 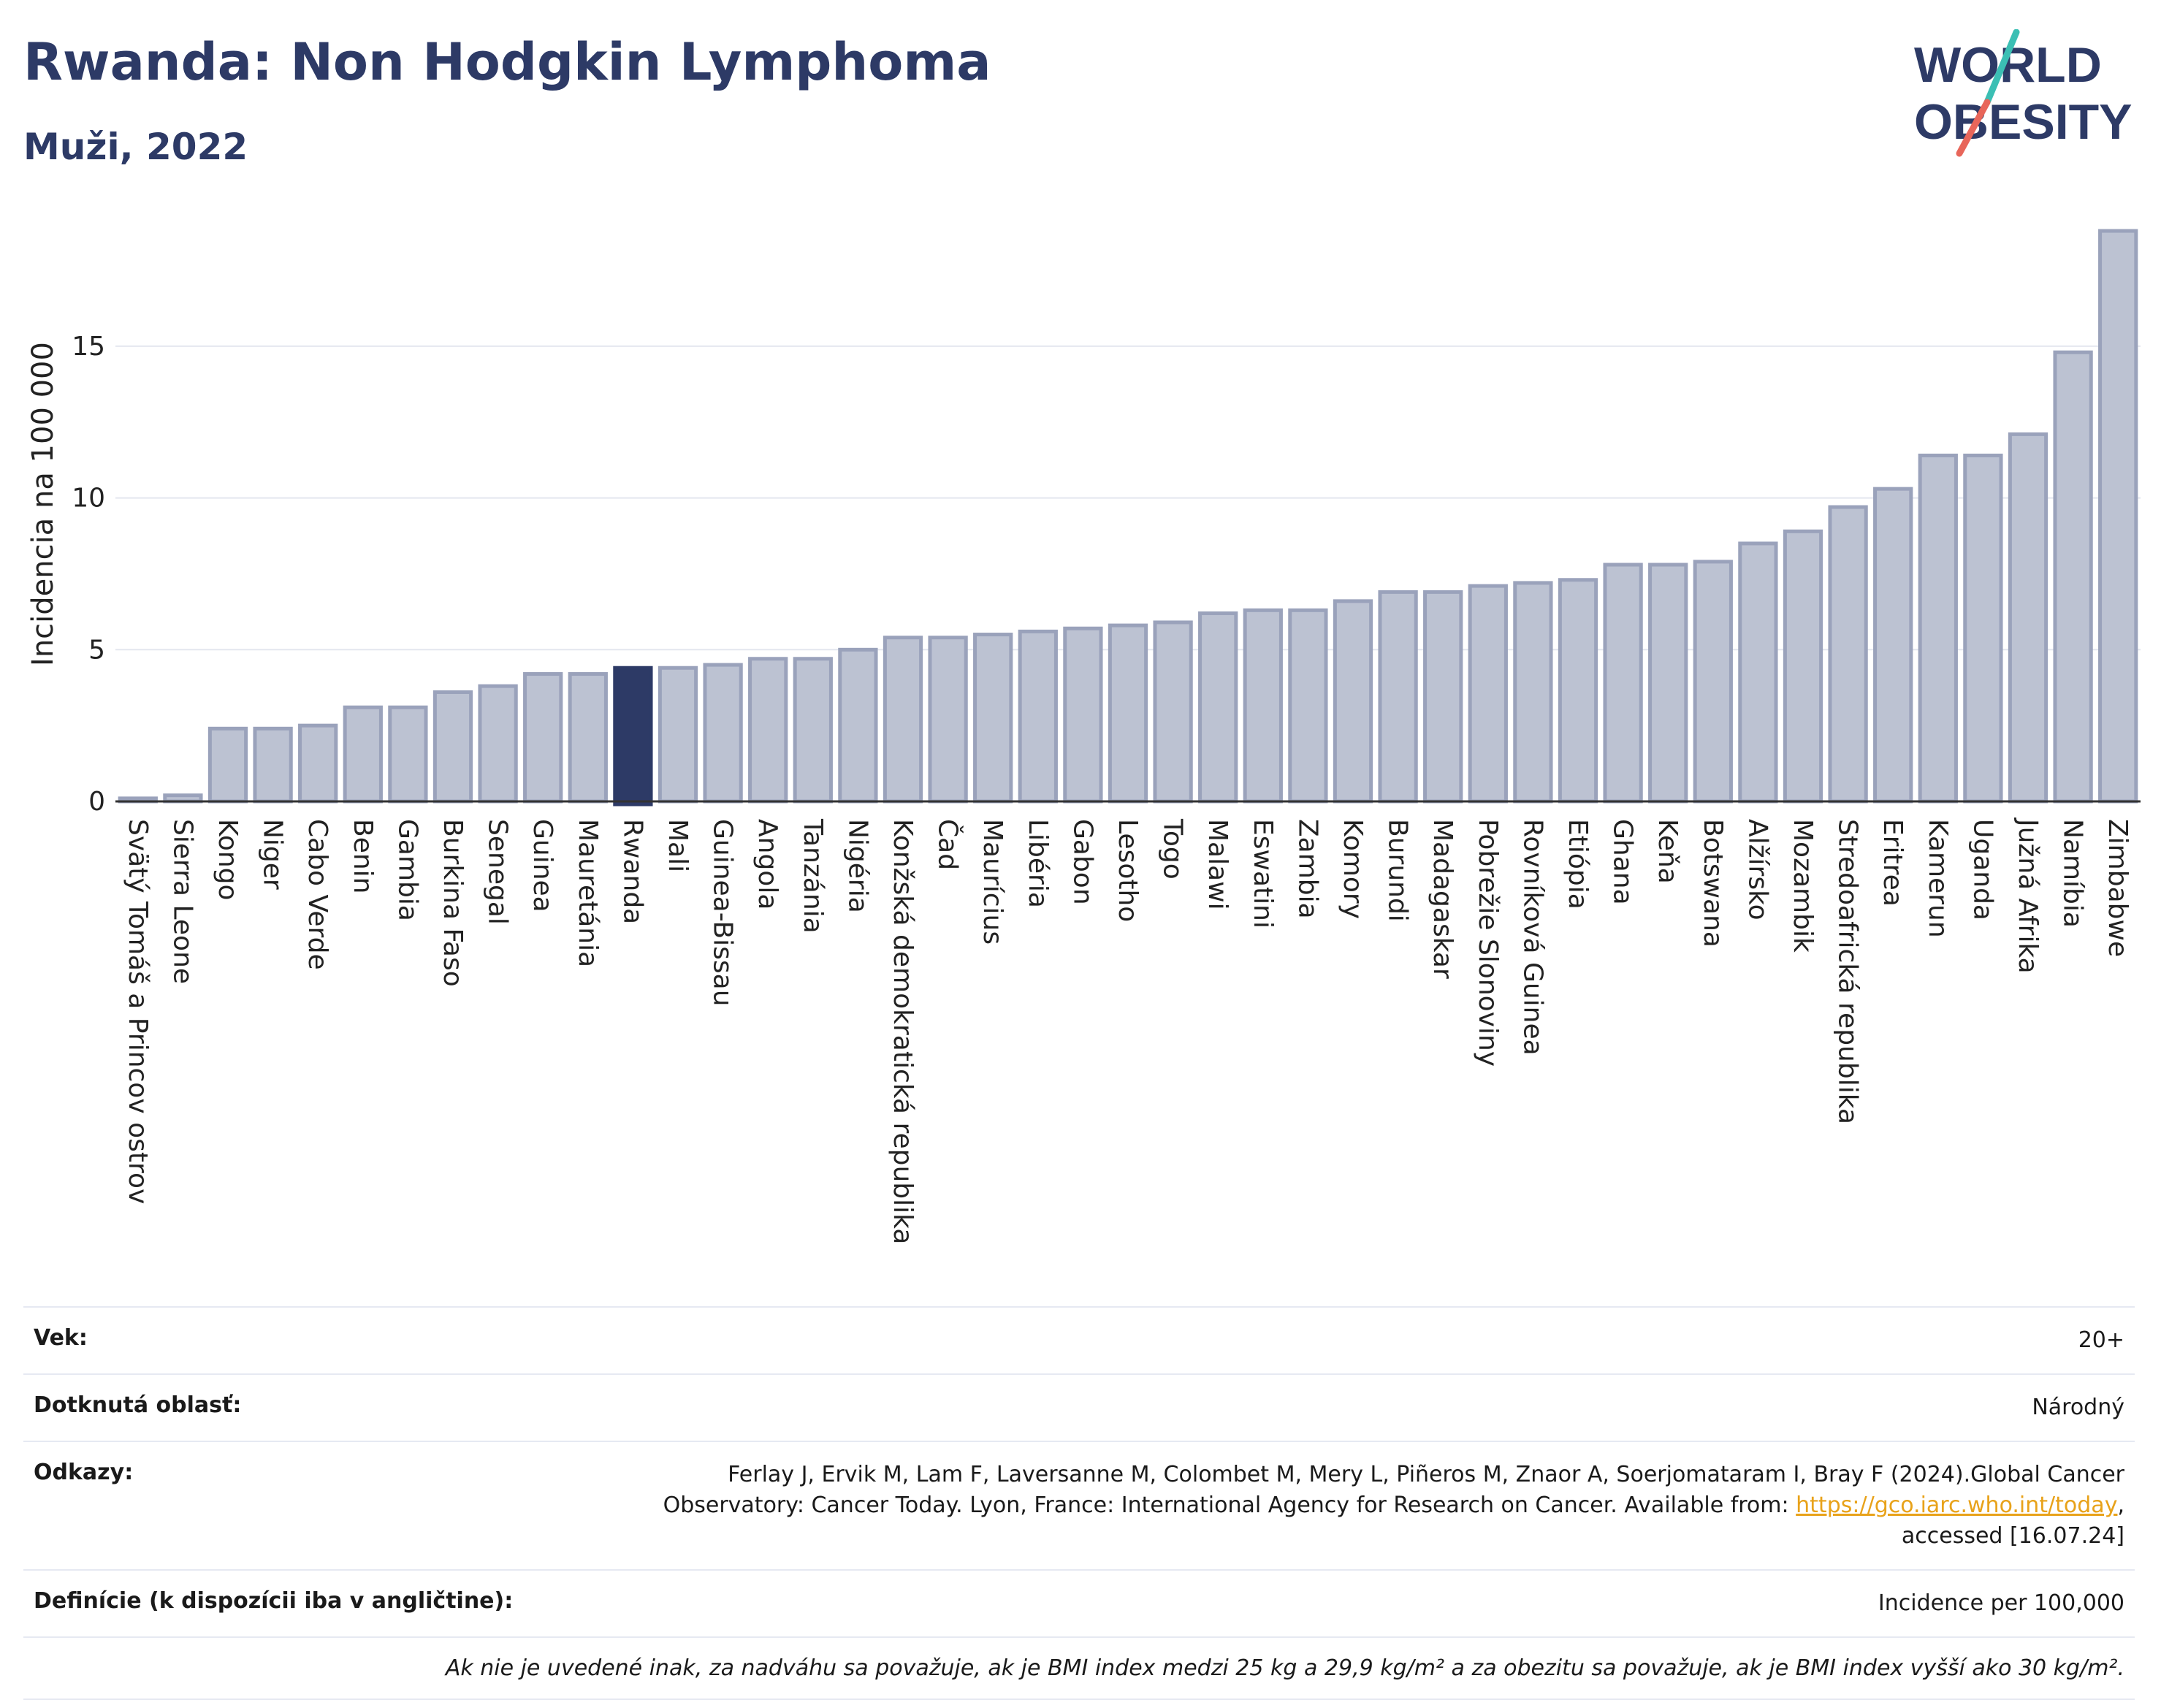 I want to click on y-tick-label: 15, so click(x=88, y=347).